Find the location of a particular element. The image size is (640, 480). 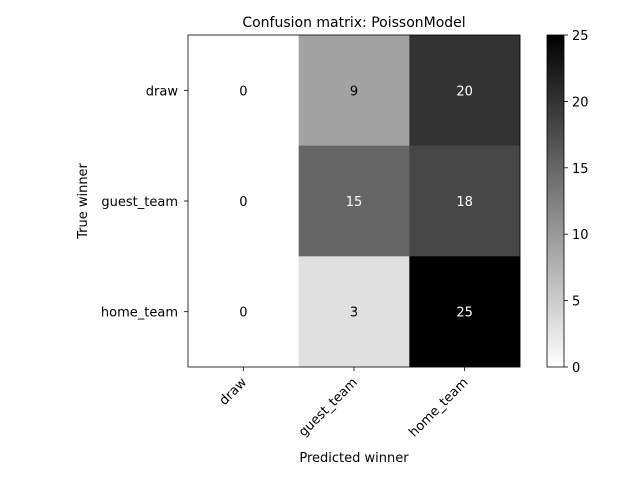

colorbar-tick-label: 10 is located at coordinates (580, 235).